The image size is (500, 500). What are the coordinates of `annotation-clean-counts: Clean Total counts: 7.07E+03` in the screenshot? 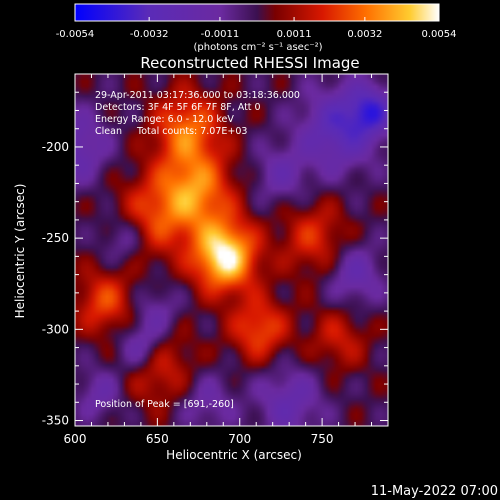 It's located at (171, 131).